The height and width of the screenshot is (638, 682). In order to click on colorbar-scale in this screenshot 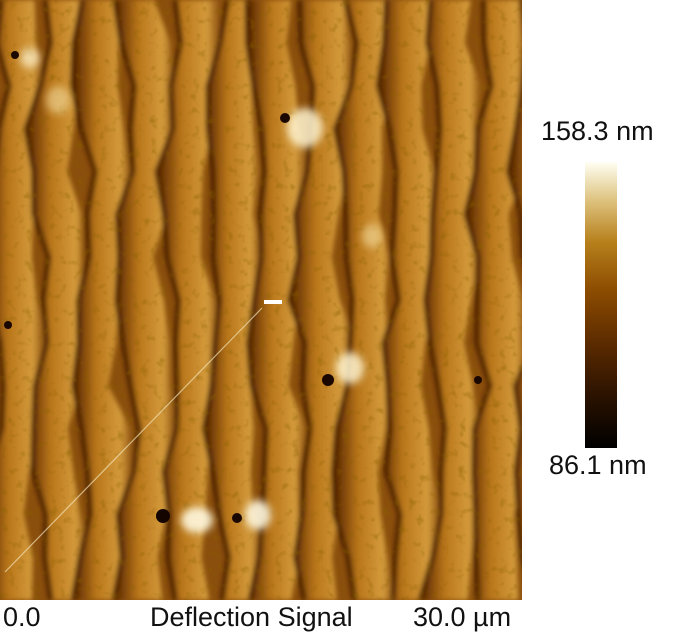, I will do `click(601, 305)`.